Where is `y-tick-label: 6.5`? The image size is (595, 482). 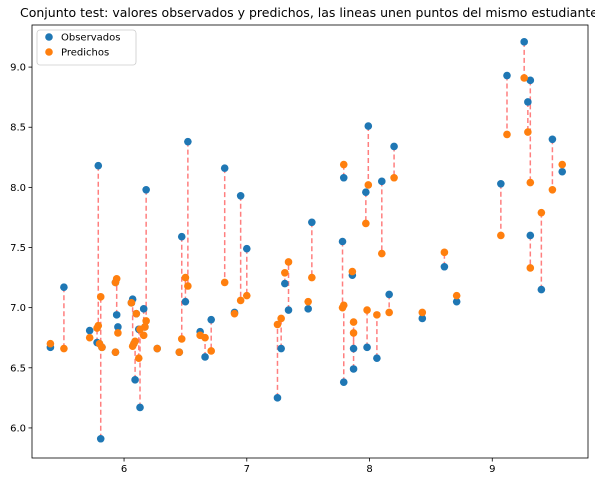
y-tick-label: 6.5 is located at coordinates (18, 368).